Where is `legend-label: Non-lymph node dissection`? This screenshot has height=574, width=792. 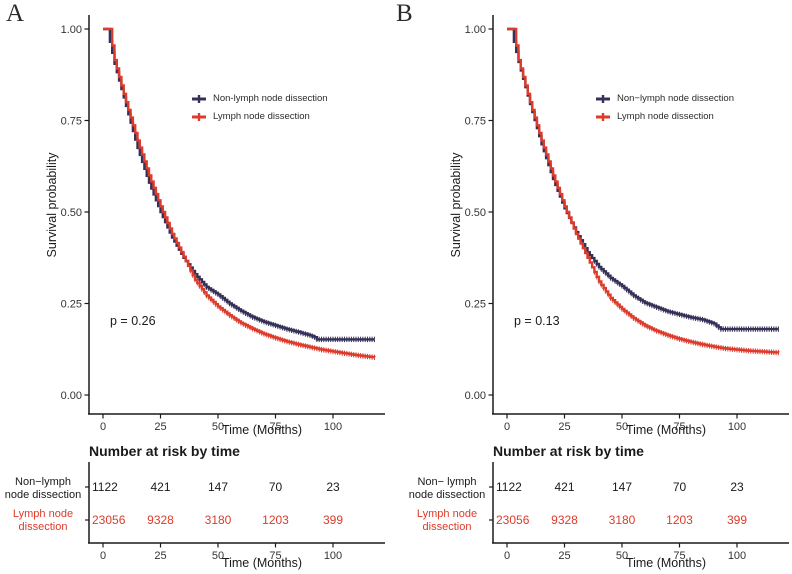
legend-label: Non-lymph node dissection is located at coordinates (270, 98).